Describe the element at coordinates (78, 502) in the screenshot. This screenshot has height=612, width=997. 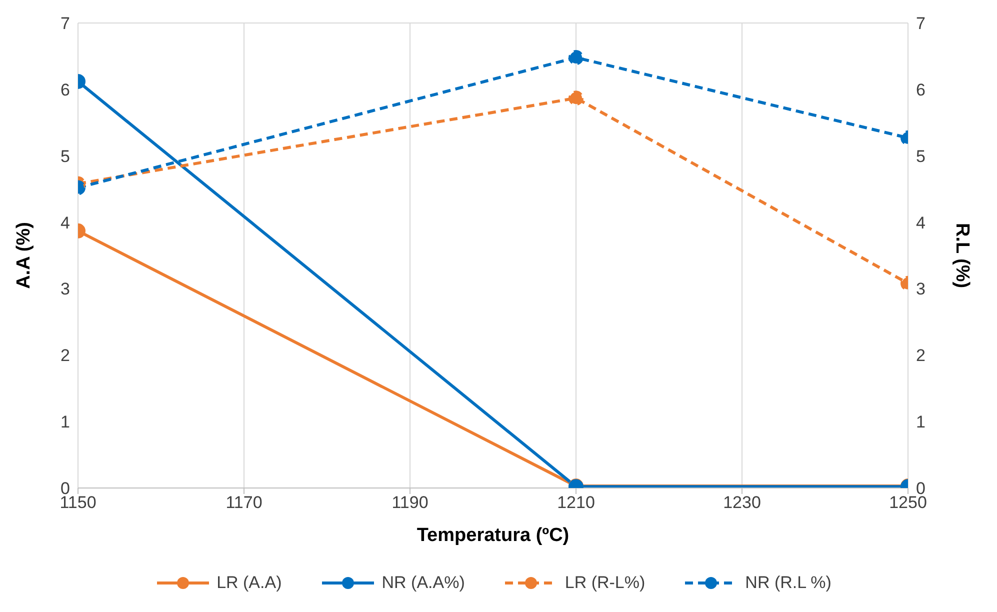
I see `x-tick-label: 1150` at that location.